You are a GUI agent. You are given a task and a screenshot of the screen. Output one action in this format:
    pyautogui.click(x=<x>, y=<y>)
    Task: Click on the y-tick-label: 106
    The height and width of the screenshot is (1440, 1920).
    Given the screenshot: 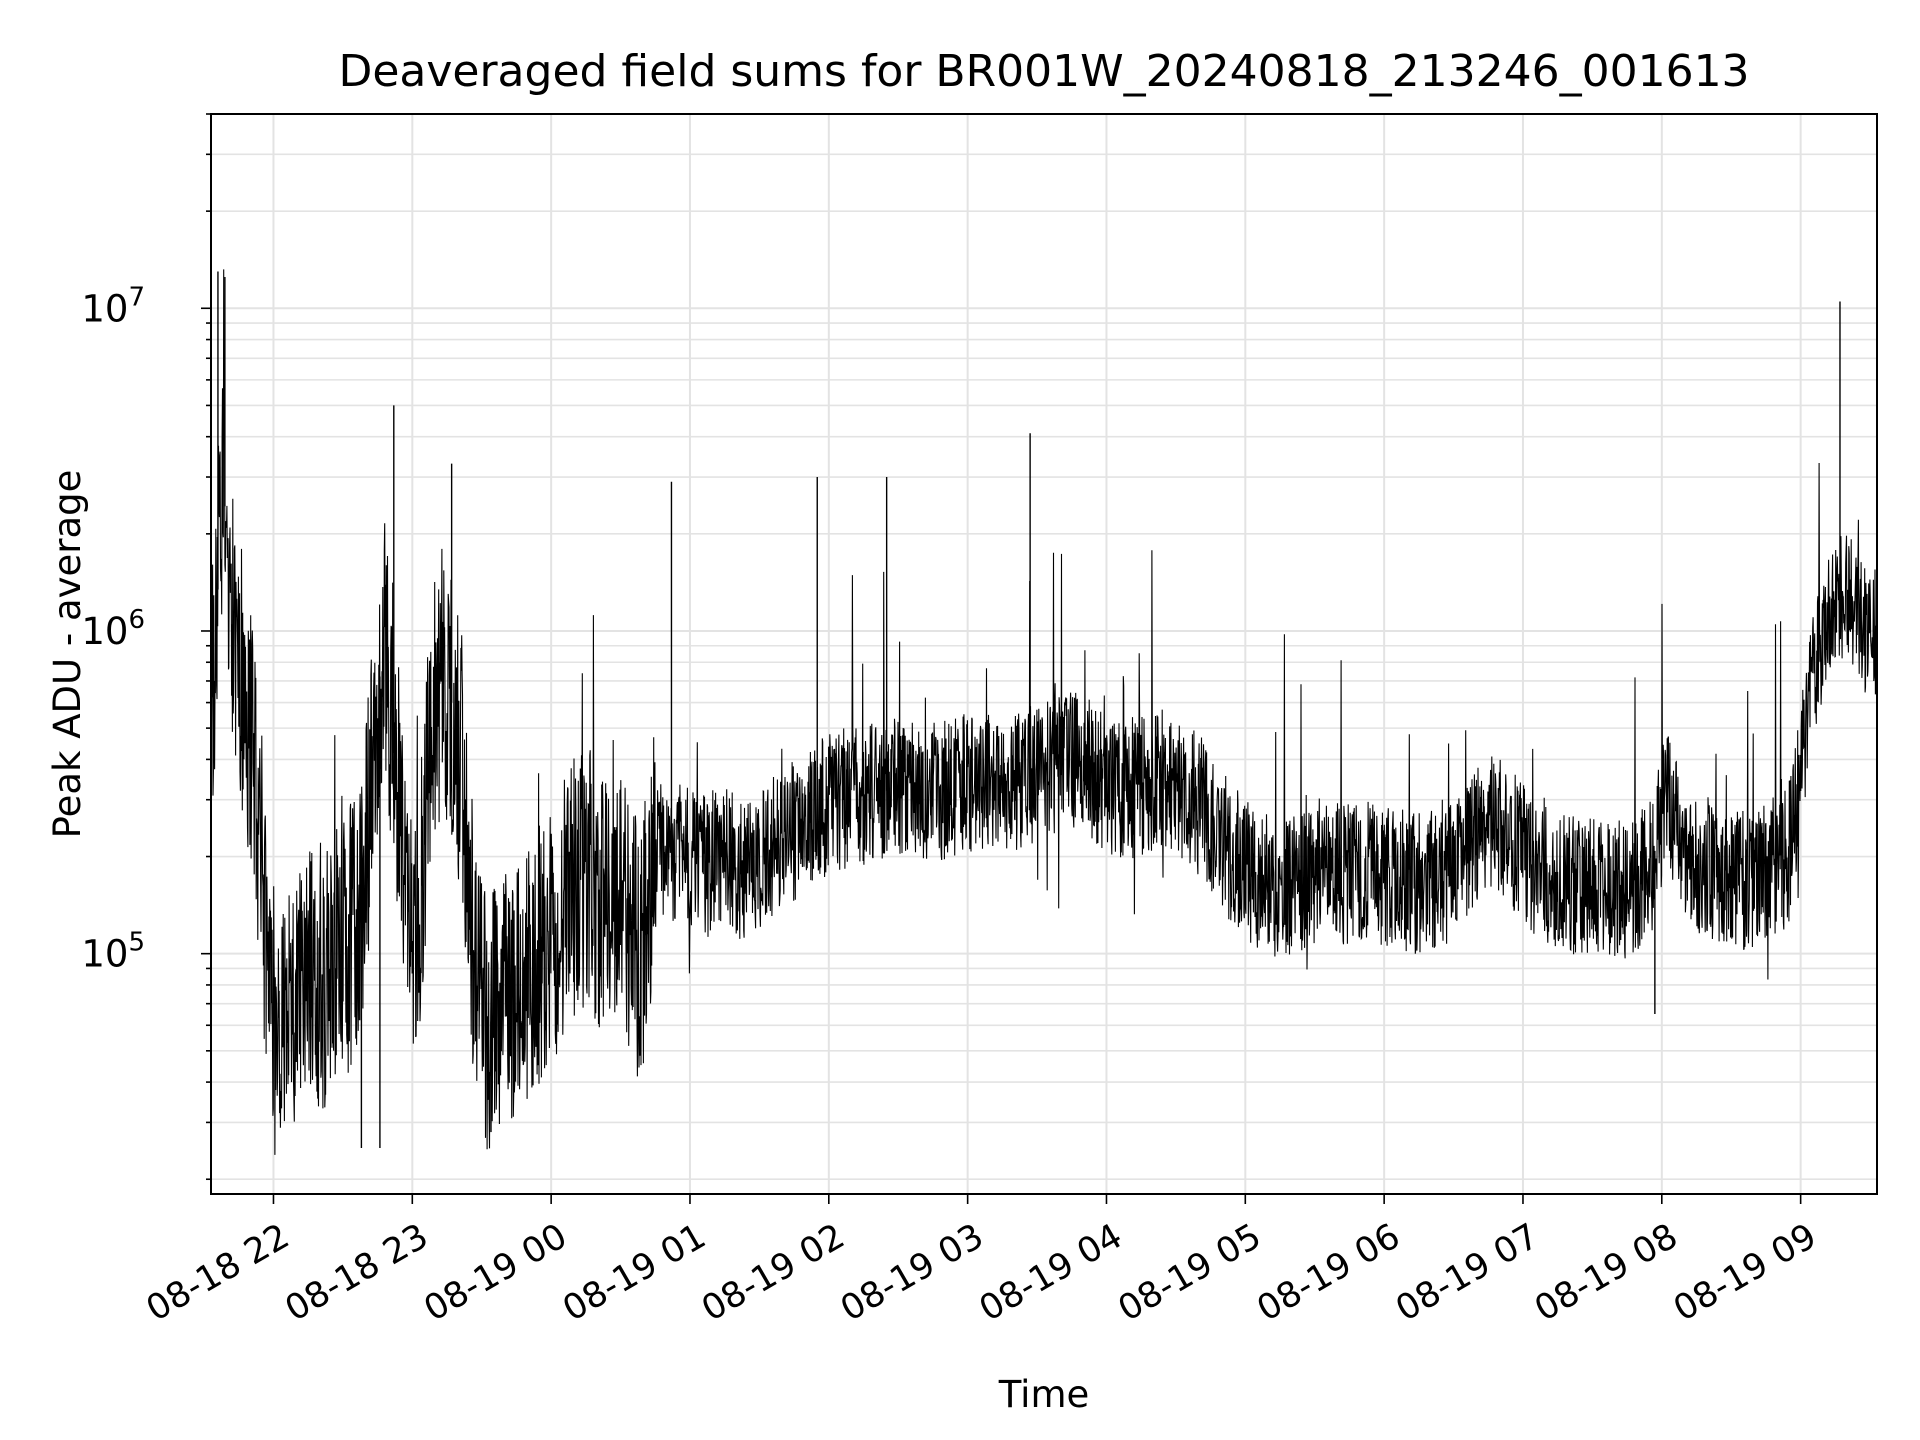 What is the action you would take?
    pyautogui.click(x=113, y=629)
    